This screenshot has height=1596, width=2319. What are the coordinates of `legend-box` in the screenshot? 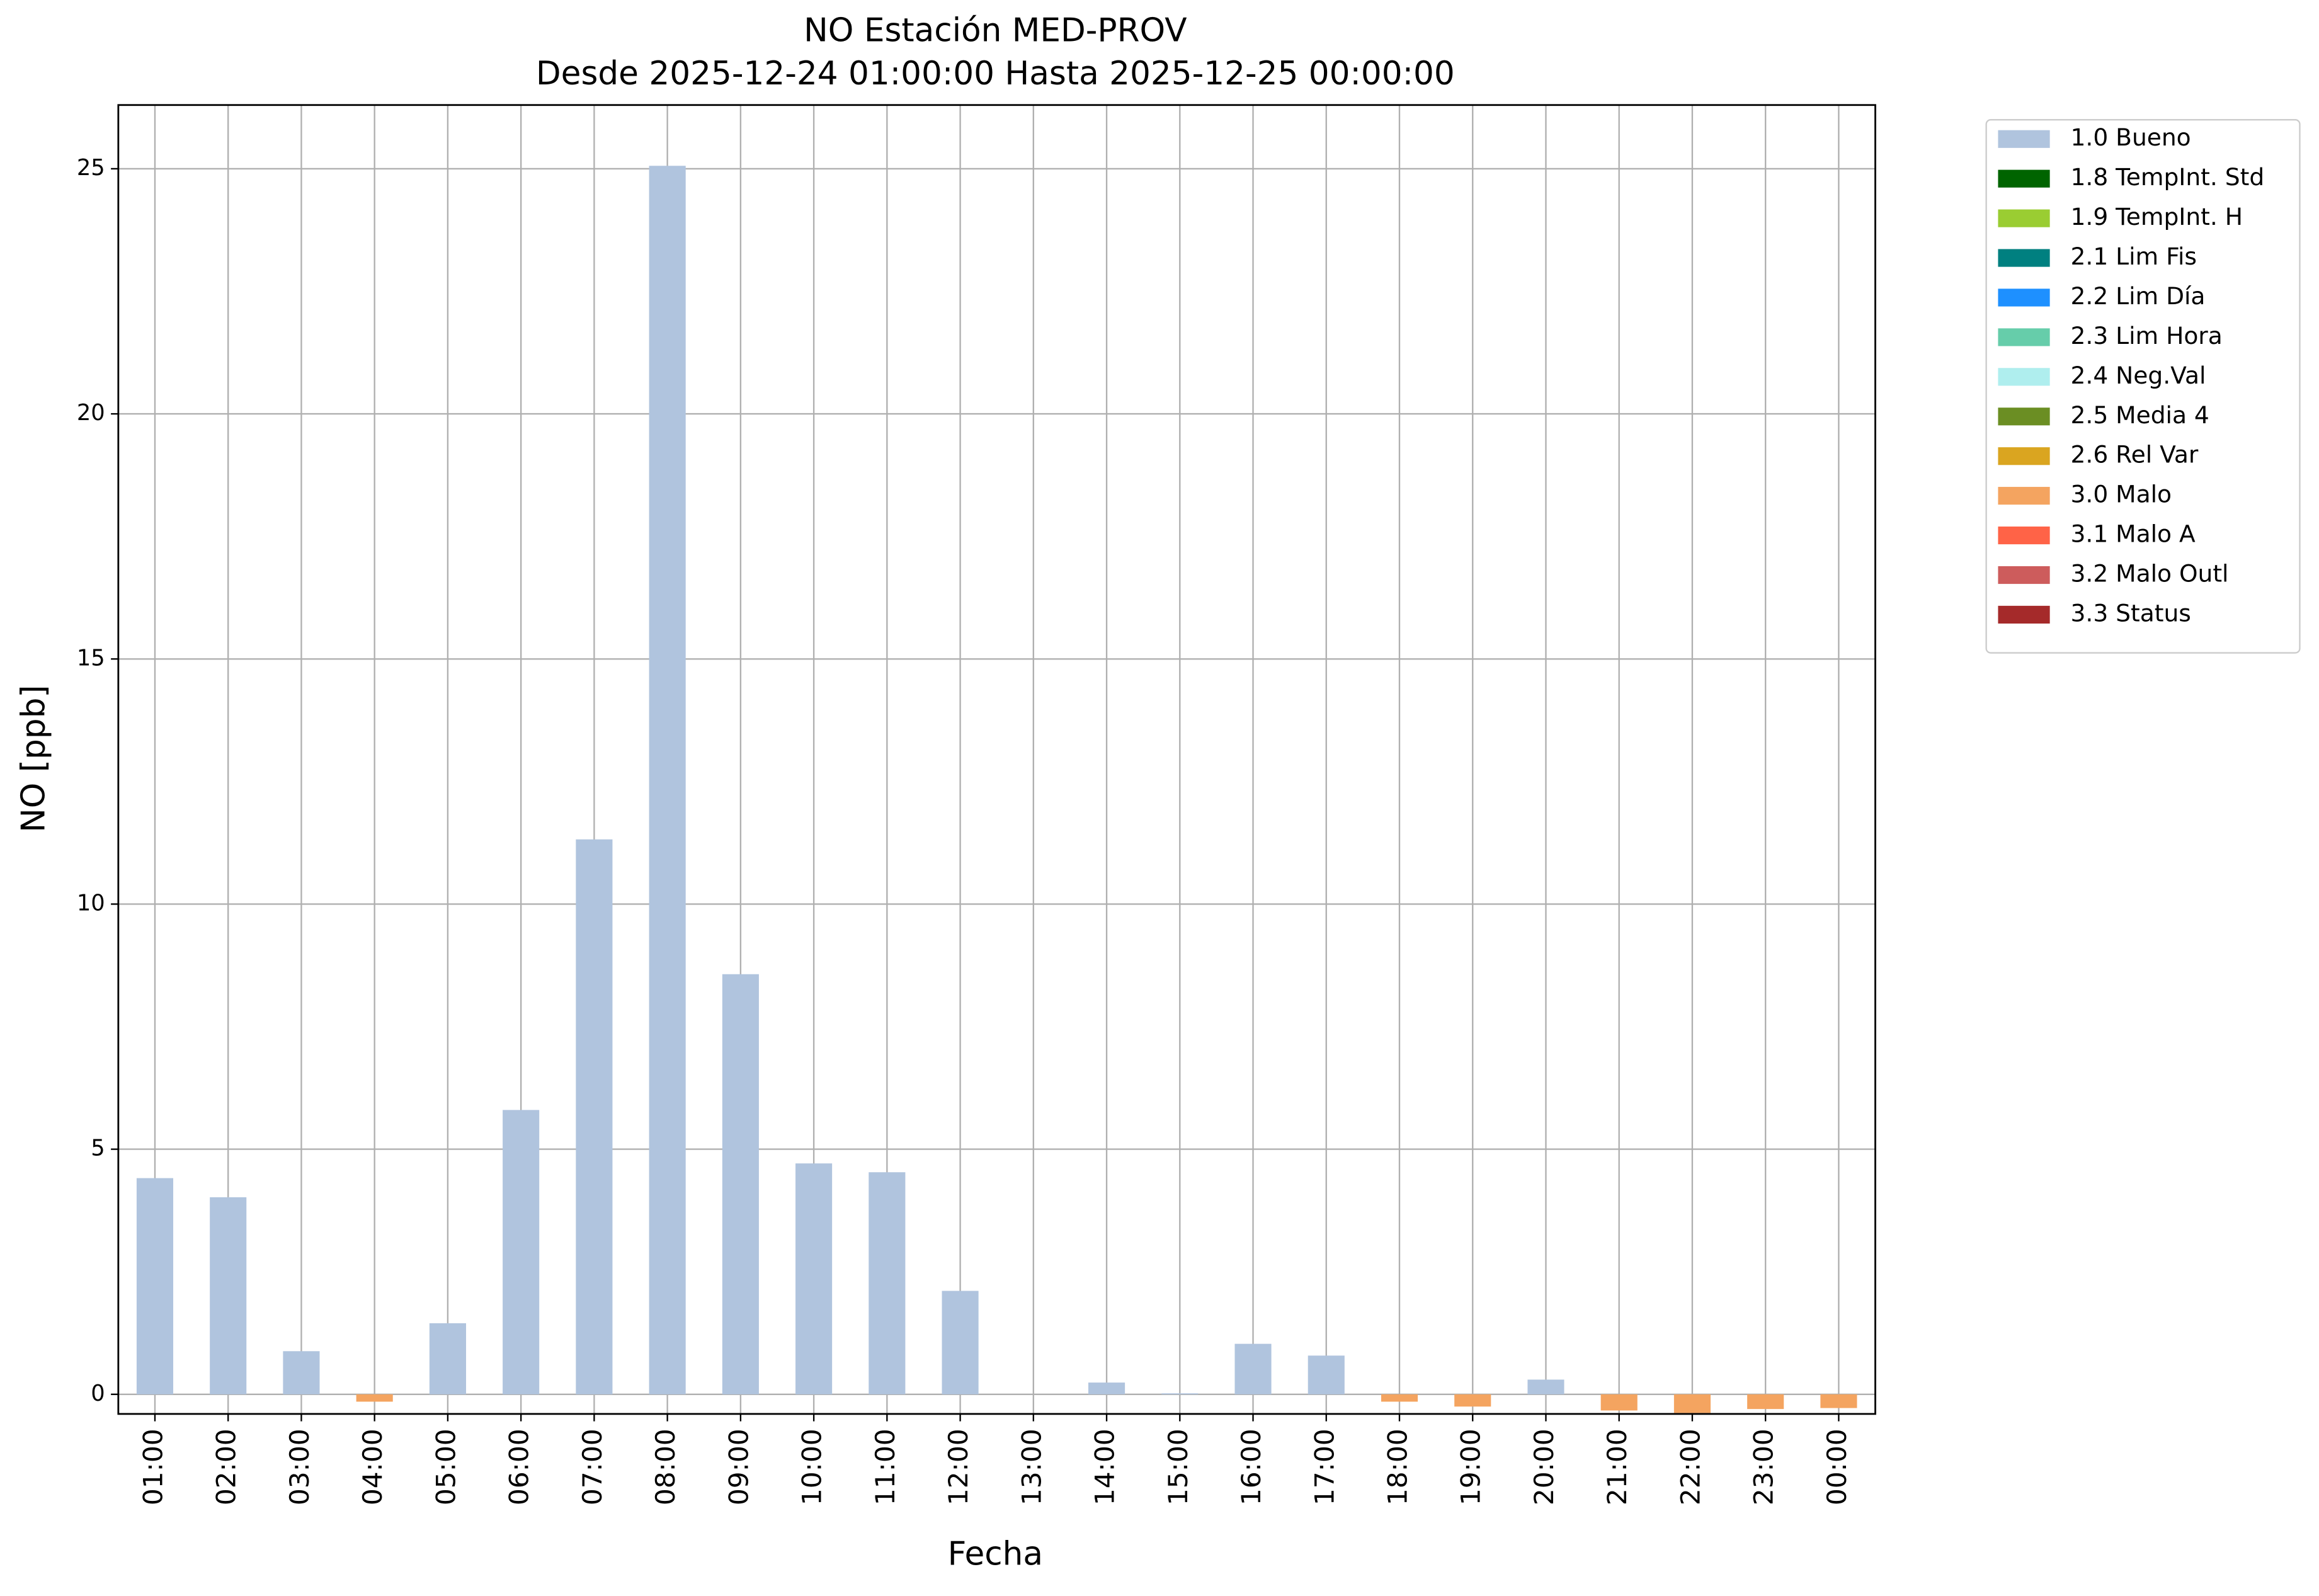 It's located at (2143, 386).